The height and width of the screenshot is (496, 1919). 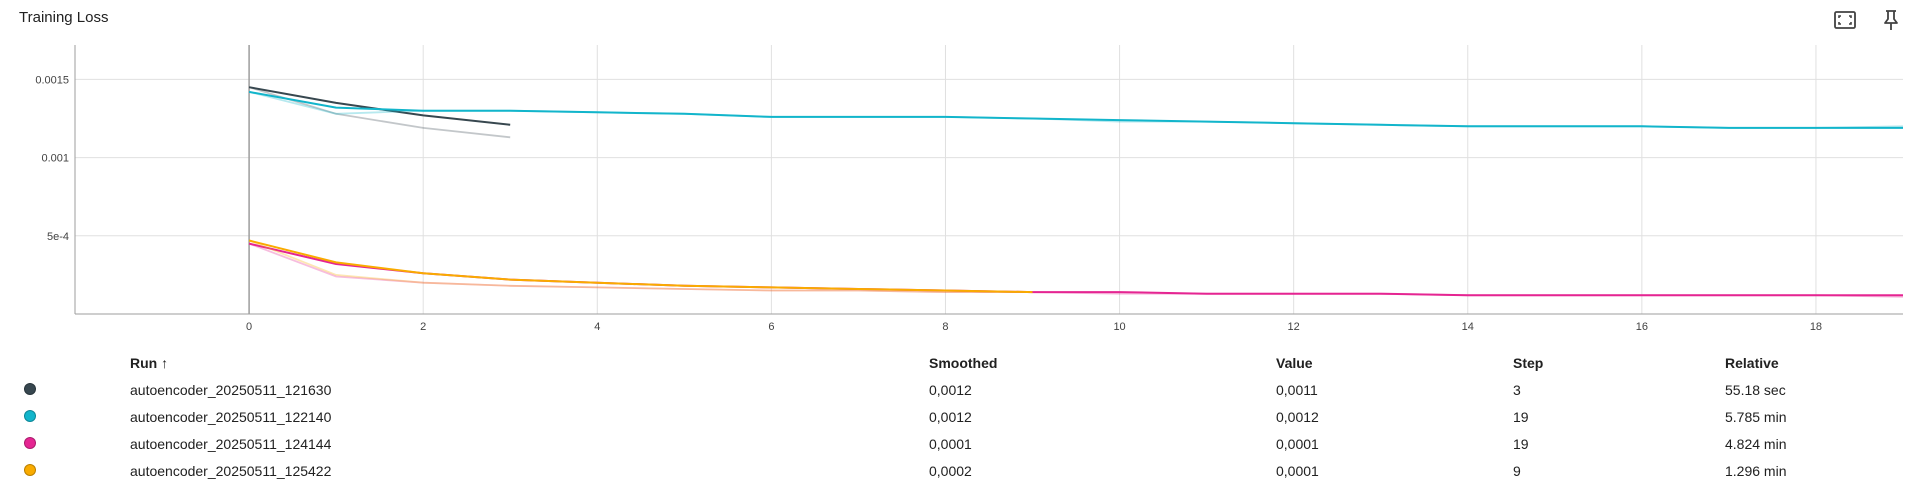 I want to click on relative-column-header: Relative, so click(x=1752, y=363).